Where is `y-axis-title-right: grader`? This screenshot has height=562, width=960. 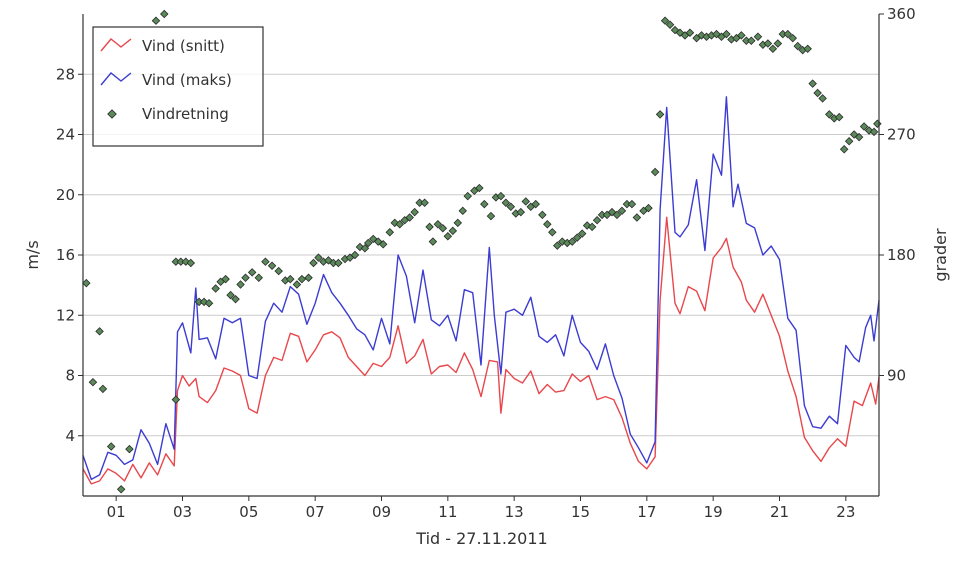
y-axis-title-right: grader is located at coordinates (940, 255).